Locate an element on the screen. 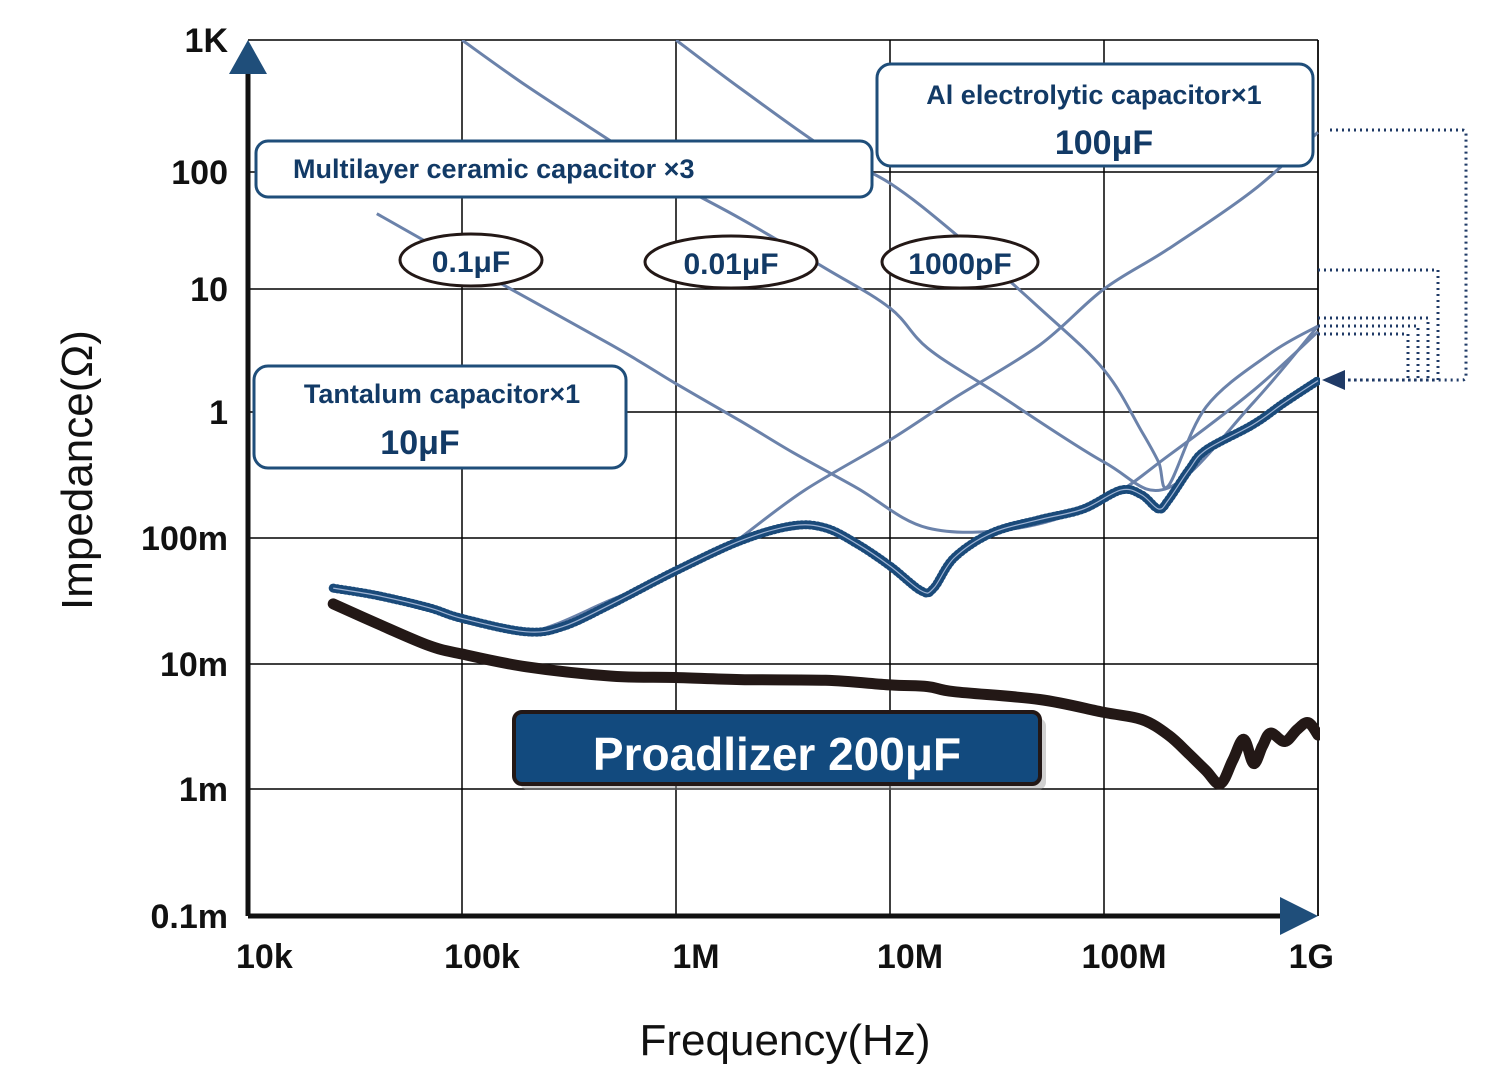 This screenshot has height=1078, width=1494. y-tick-labels: 1K 100 10 1 100m 10m 1m 0.1m is located at coordinates (184, 479).